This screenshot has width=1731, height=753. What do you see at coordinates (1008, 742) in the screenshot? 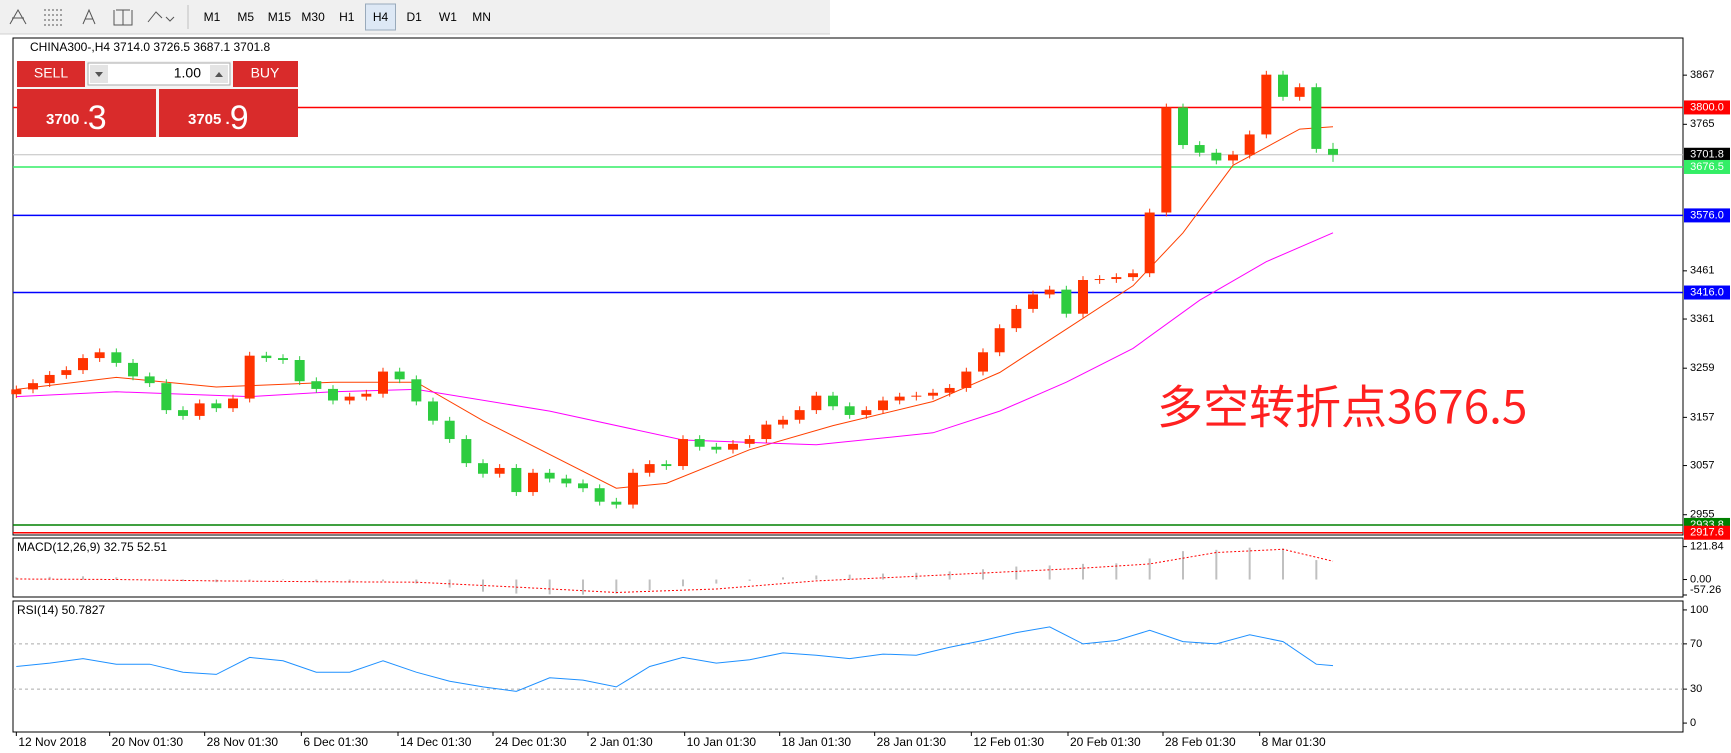
I see `x-tick-label: 12 Feb 01:30` at bounding box center [1008, 742].